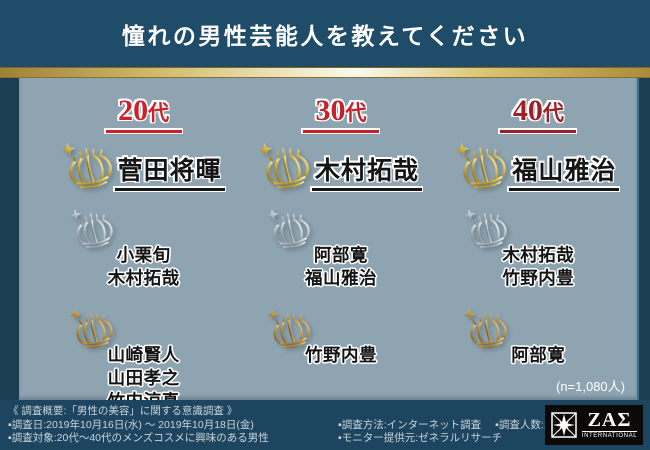 The width and height of the screenshot is (650, 450). I want to click on rank2-row: 阿部寛 福山雅治, so click(340, 253).